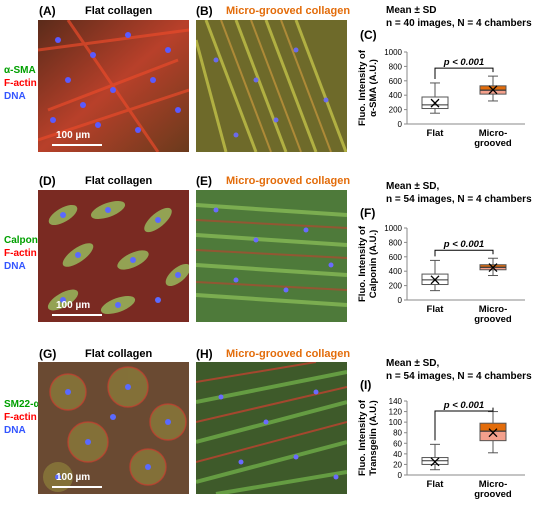 This screenshot has height=511, width=550. Describe the element at coordinates (413, 363) in the screenshot. I see `stats-i-line1: Mean ± SD,` at that location.